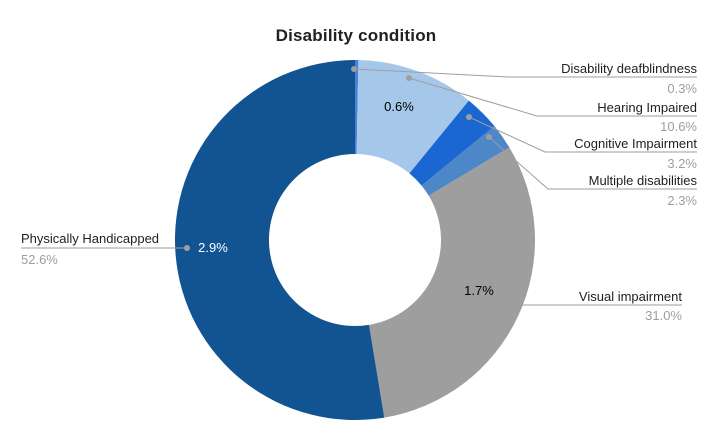 The image size is (705, 432). What do you see at coordinates (187, 248) in the screenshot?
I see `leader-dot-physically-handicapped` at bounding box center [187, 248].